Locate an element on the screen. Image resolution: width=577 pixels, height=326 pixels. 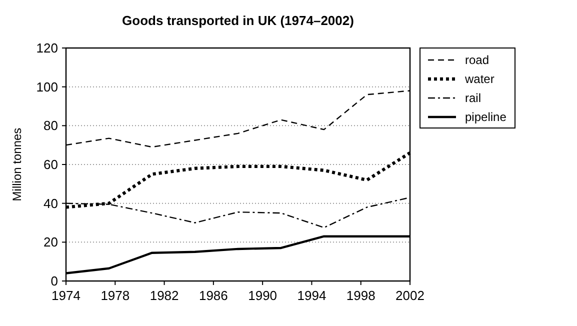
x-tick-label: 1974 is located at coordinates (66, 295).